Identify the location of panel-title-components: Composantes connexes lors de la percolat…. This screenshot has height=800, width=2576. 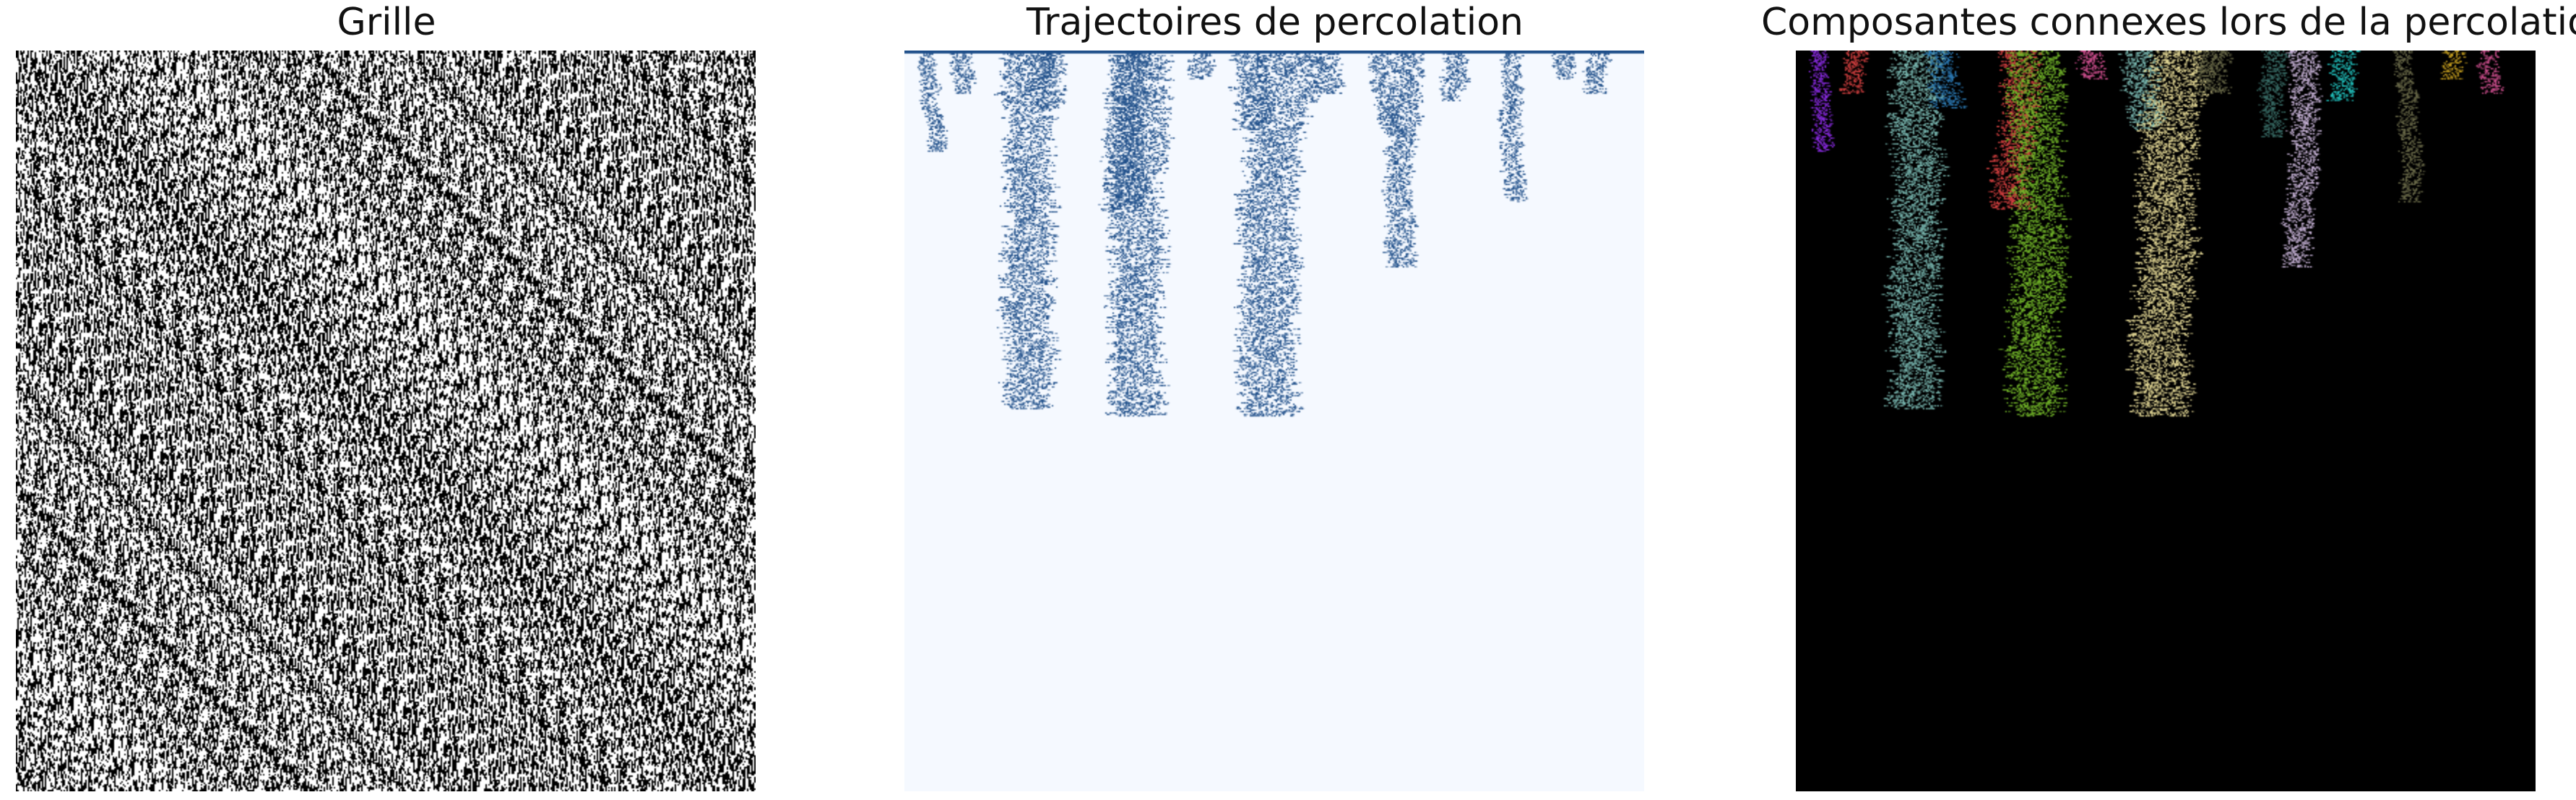
(2168, 23).